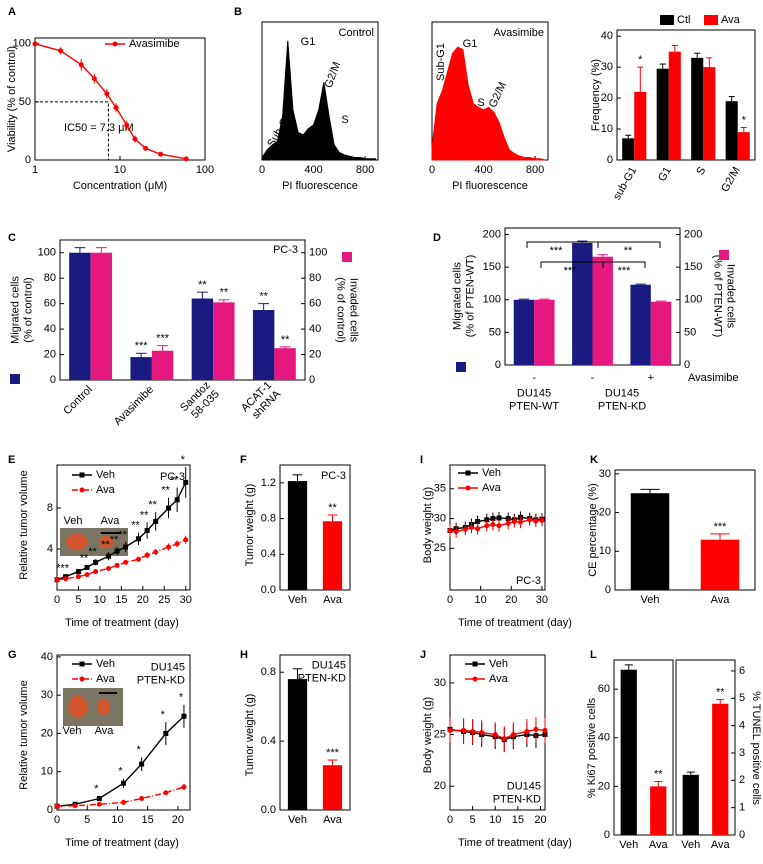  Describe the element at coordinates (528, 581) in the screenshot. I see `annotation: PC-3` at that location.